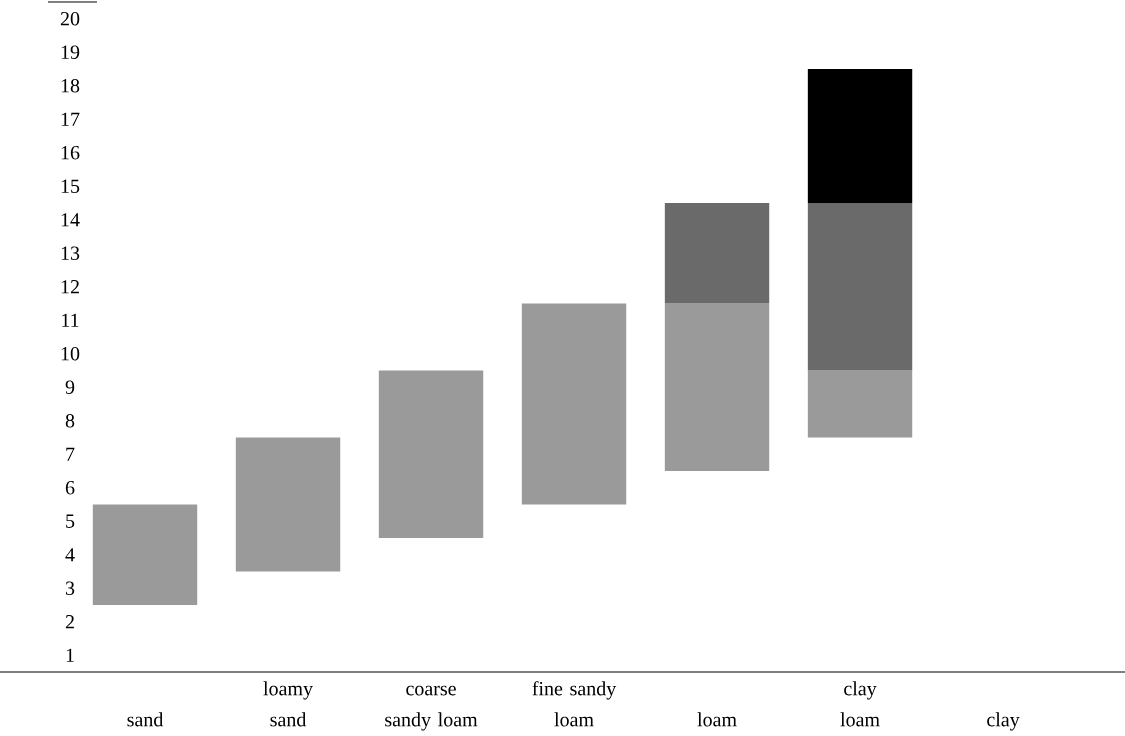 The height and width of the screenshot is (736, 1125). I want to click on y-tick-label: 20, so click(70, 19).